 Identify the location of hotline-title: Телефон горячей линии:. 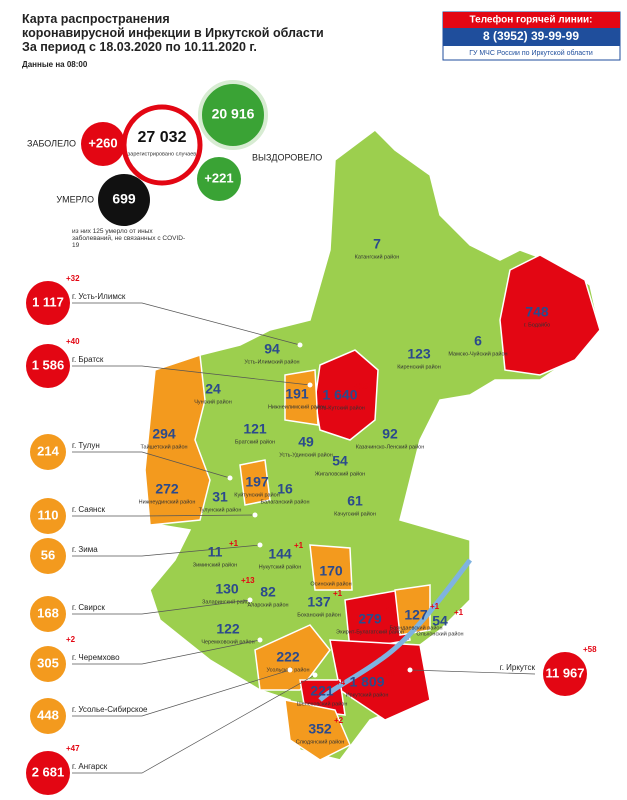
(531, 20).